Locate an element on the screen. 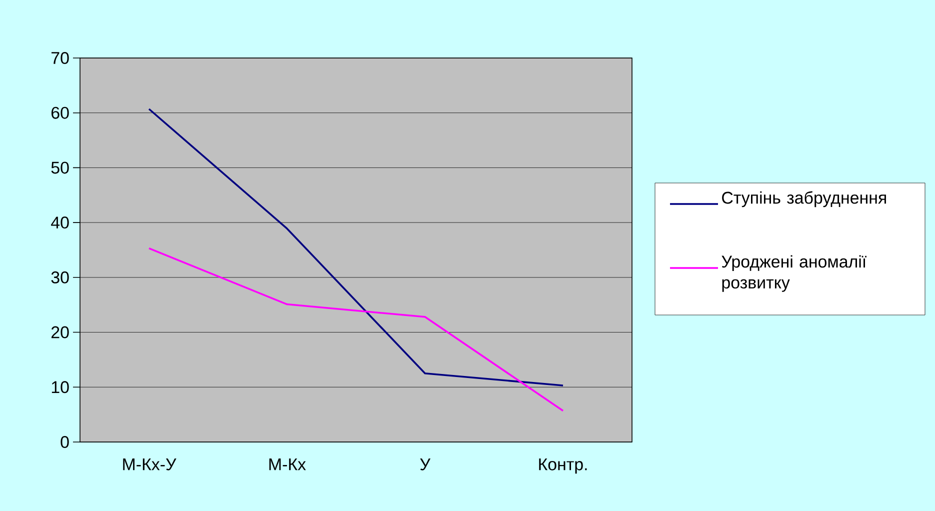 The image size is (935, 511). legend-label: Ступінь забруднення is located at coordinates (804, 199).